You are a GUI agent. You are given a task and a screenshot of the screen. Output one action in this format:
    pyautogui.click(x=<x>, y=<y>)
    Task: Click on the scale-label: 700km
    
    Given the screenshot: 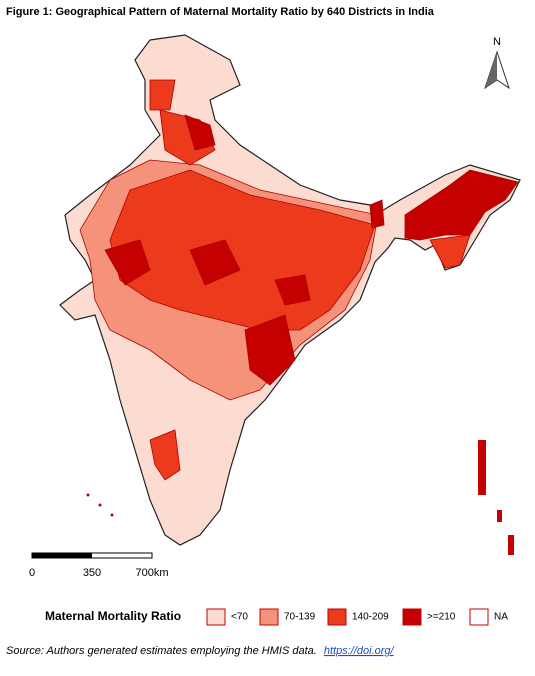 What is the action you would take?
    pyautogui.click(x=151, y=573)
    